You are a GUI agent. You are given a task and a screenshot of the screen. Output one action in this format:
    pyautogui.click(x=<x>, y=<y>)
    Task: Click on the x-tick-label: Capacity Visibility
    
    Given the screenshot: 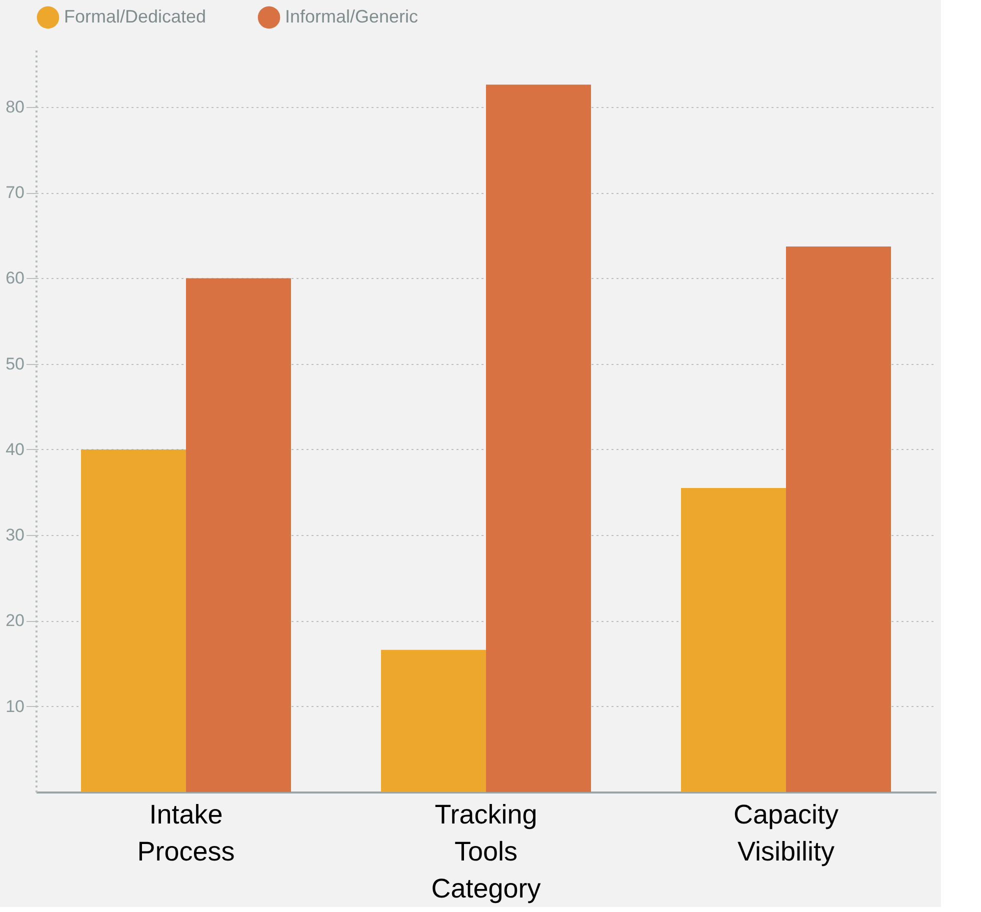 What is the action you would take?
    pyautogui.click(x=786, y=833)
    